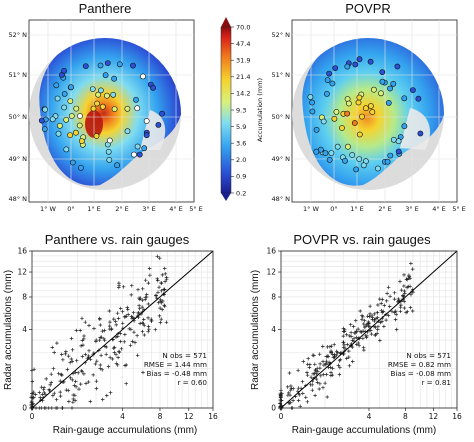  What do you see at coordinates (243, 61) in the screenshot?
I see `colorbar-tick-label: 31.9` at bounding box center [243, 61].